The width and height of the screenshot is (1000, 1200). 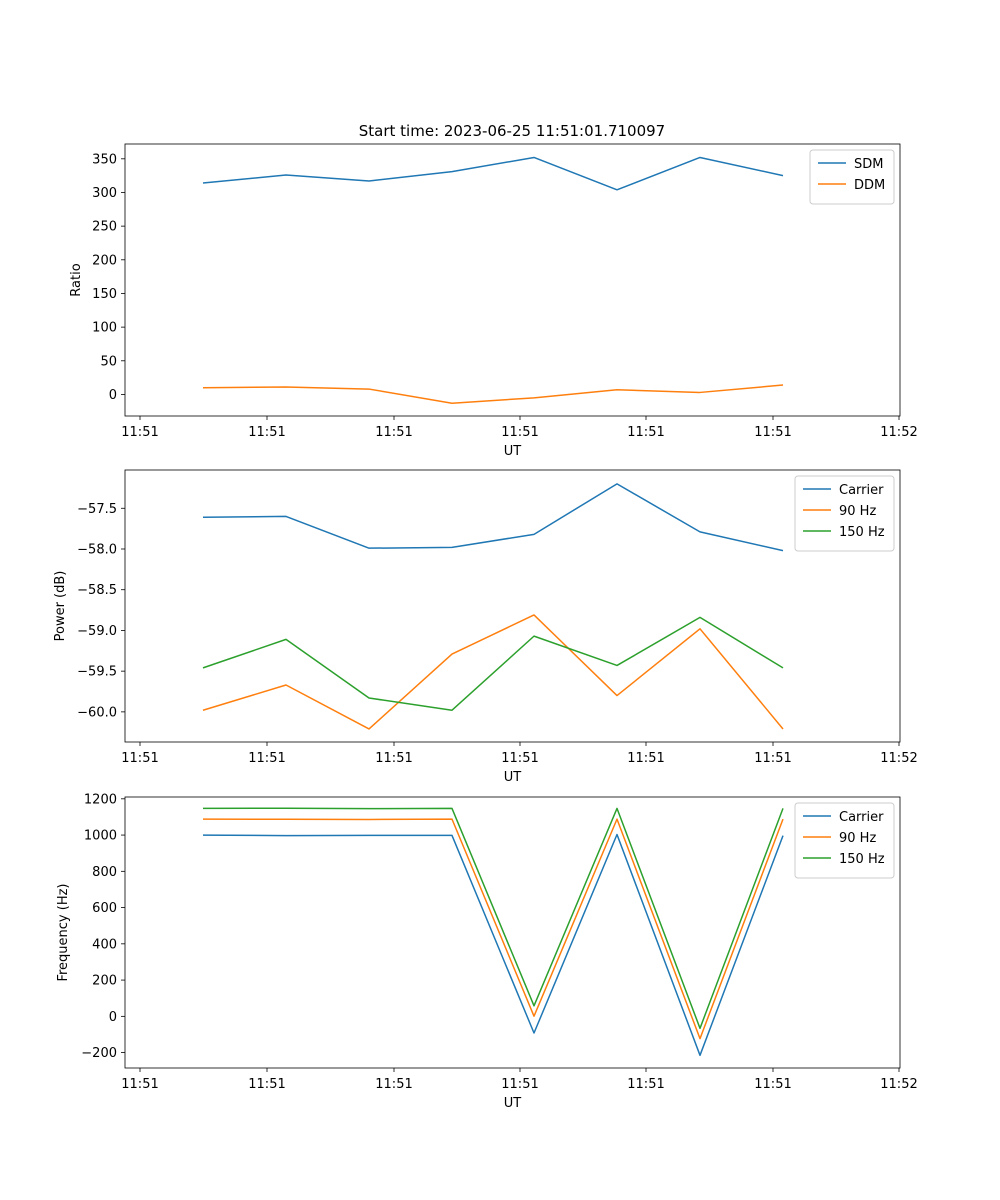 I want to click on y-tick-label: 50, so click(x=108, y=361).